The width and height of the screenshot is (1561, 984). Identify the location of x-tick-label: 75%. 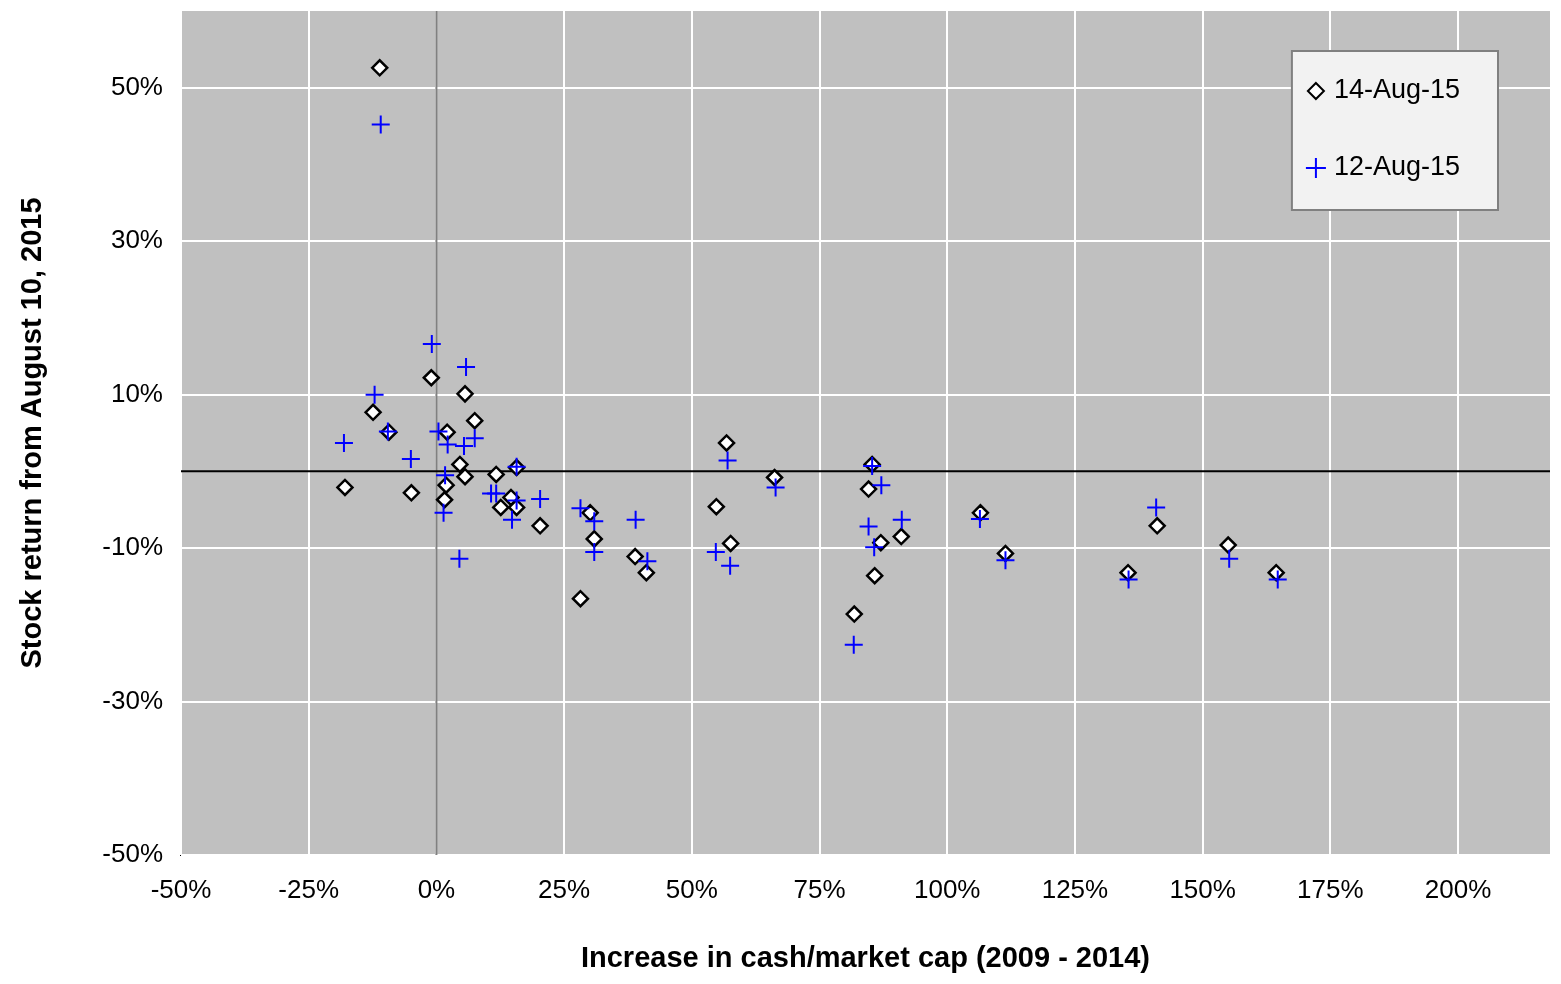
(819, 888).